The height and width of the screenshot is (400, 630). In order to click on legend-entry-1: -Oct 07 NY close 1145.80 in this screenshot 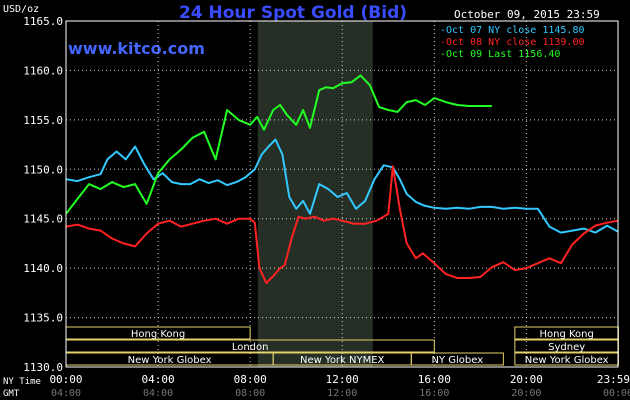, I will do `click(512, 30)`.